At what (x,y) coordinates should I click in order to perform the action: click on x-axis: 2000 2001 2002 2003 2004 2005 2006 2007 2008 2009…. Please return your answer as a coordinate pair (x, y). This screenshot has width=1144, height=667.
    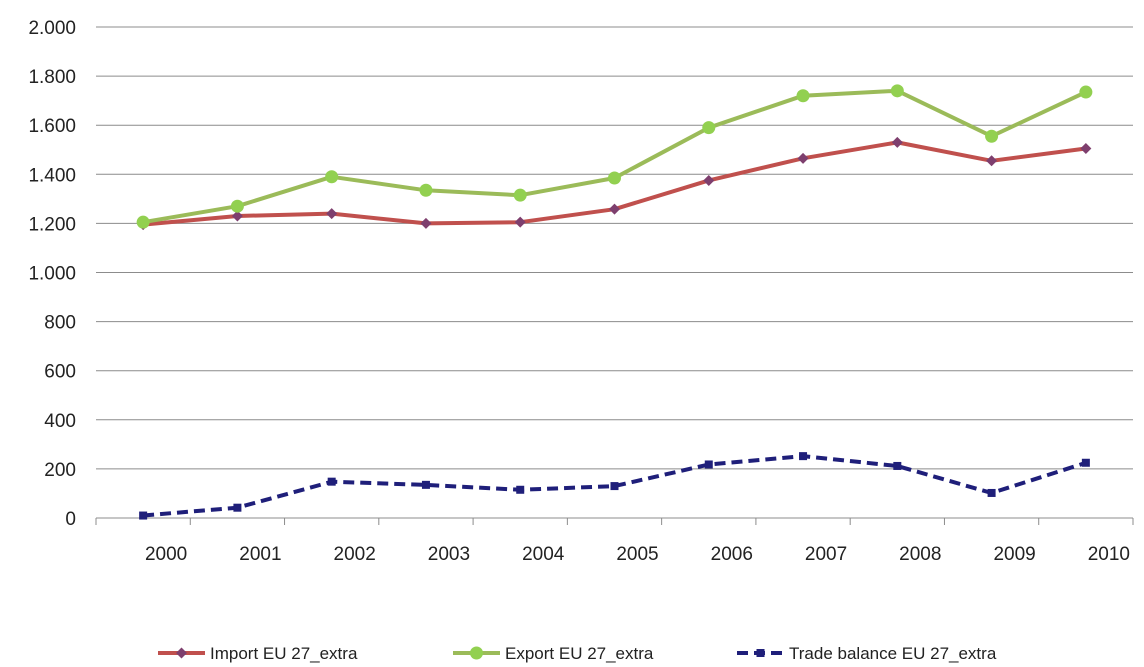
    Looking at the image, I should click on (614, 541).